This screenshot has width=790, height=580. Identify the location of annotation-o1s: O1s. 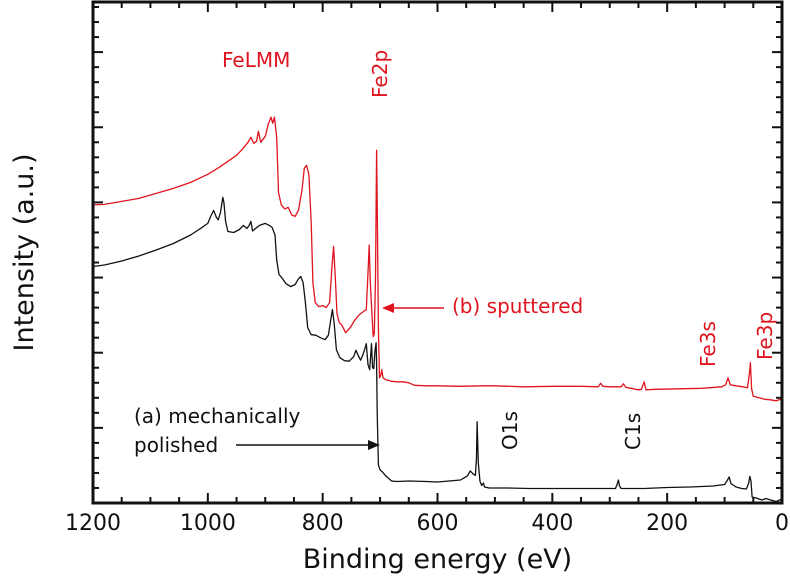
(510, 430).